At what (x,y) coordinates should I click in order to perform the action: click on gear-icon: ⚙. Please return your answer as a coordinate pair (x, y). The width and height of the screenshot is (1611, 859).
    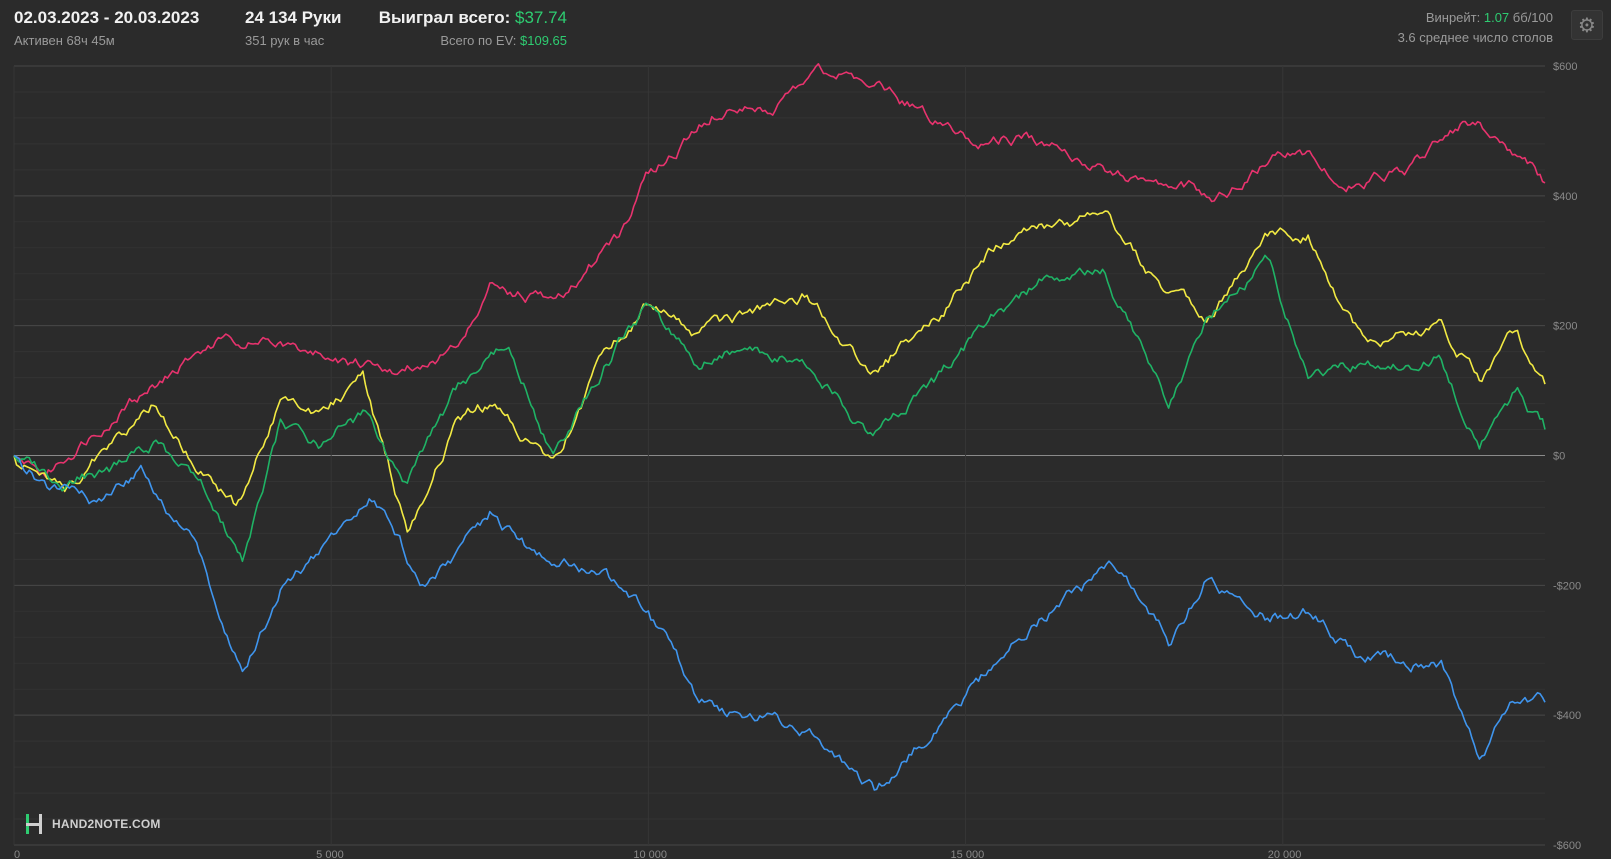
    Looking at the image, I should click on (1587, 25).